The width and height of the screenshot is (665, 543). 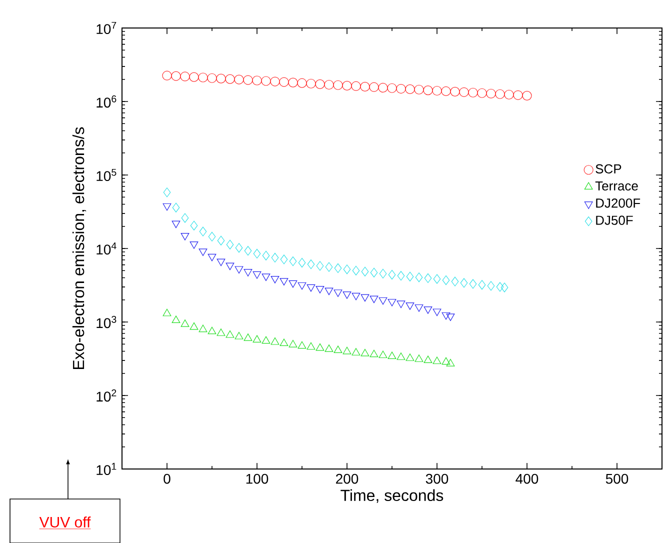 I want to click on x-tick-label: 200, so click(x=347, y=479).